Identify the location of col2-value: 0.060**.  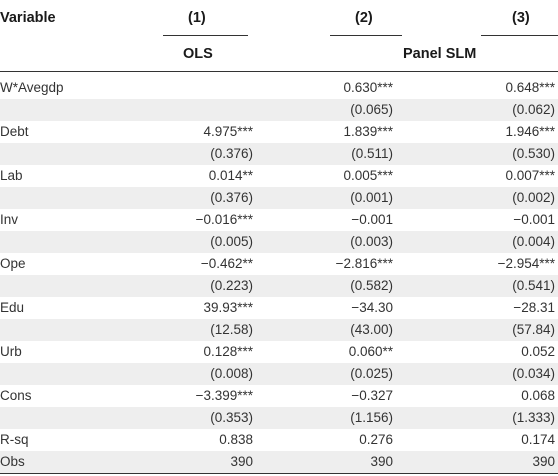
(370, 351).